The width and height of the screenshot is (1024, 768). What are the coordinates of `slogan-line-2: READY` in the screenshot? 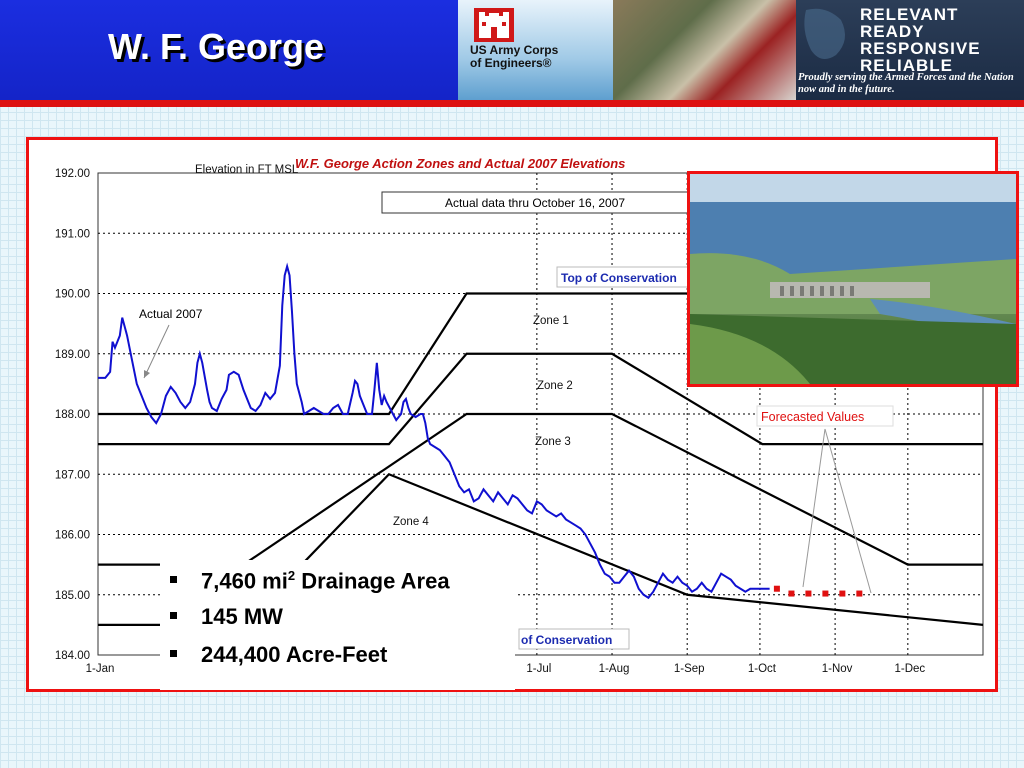 It's located at (892, 31).